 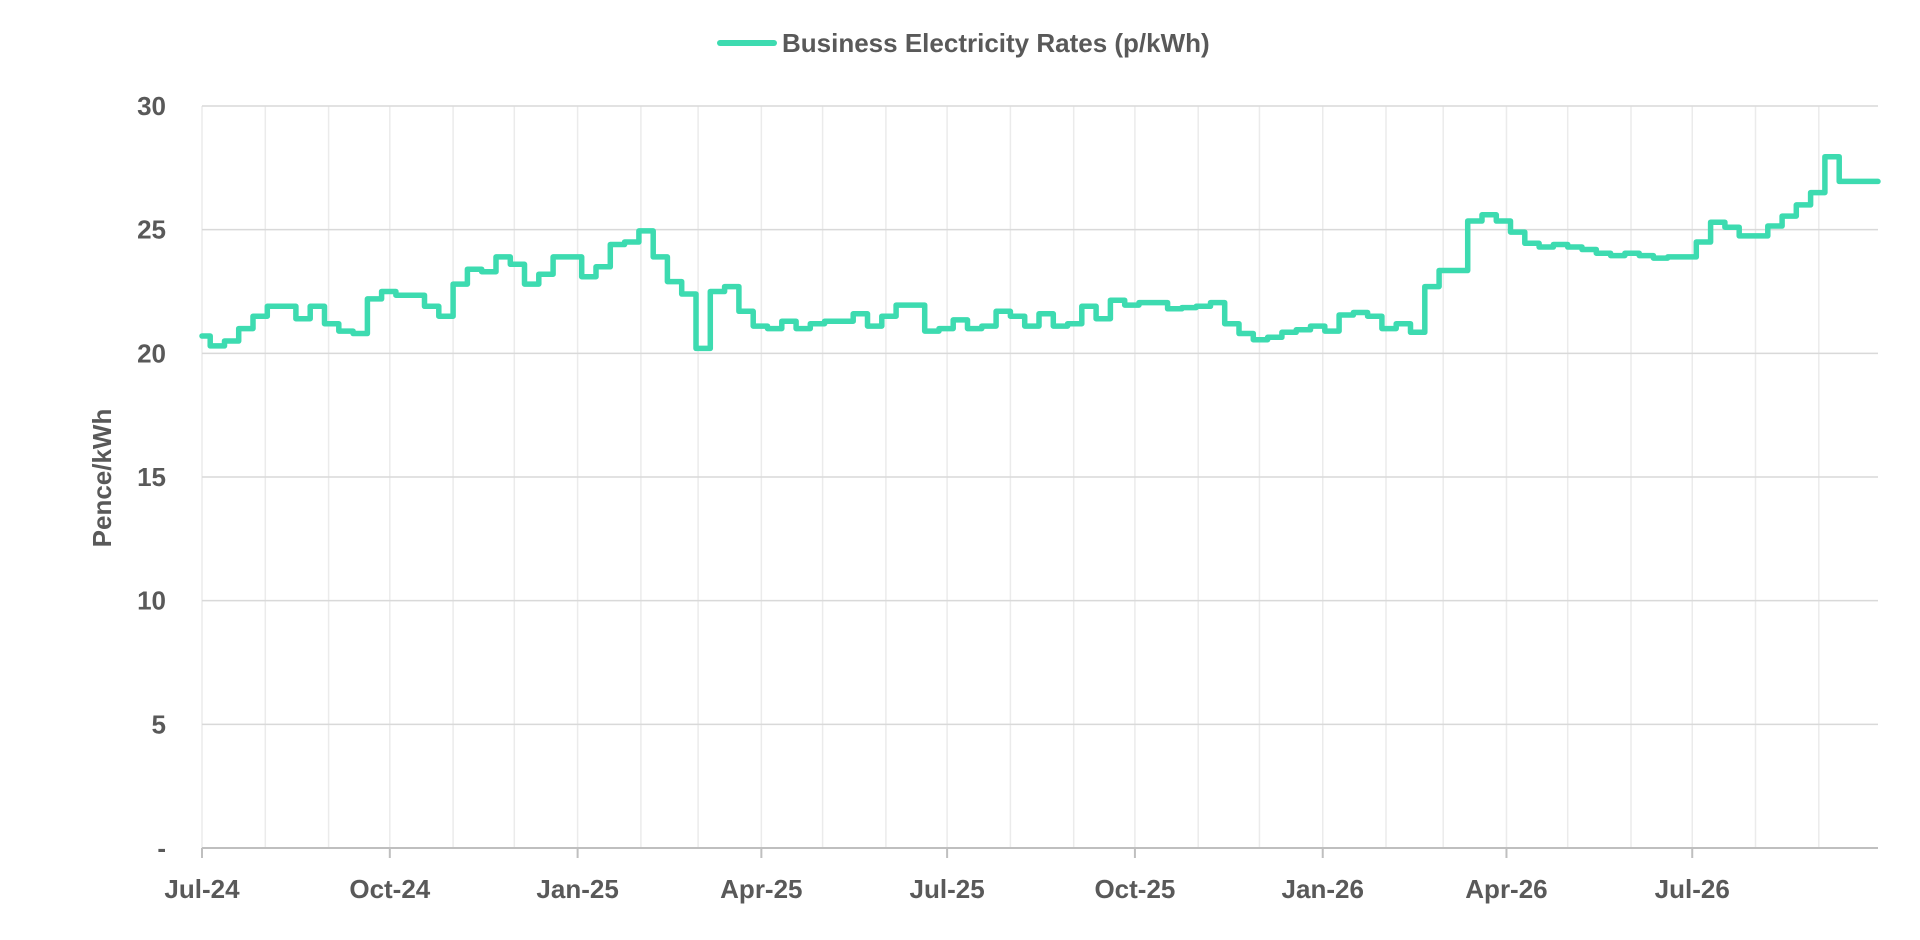 I want to click on x-tick-label: Oct-25, so click(x=1134, y=889).